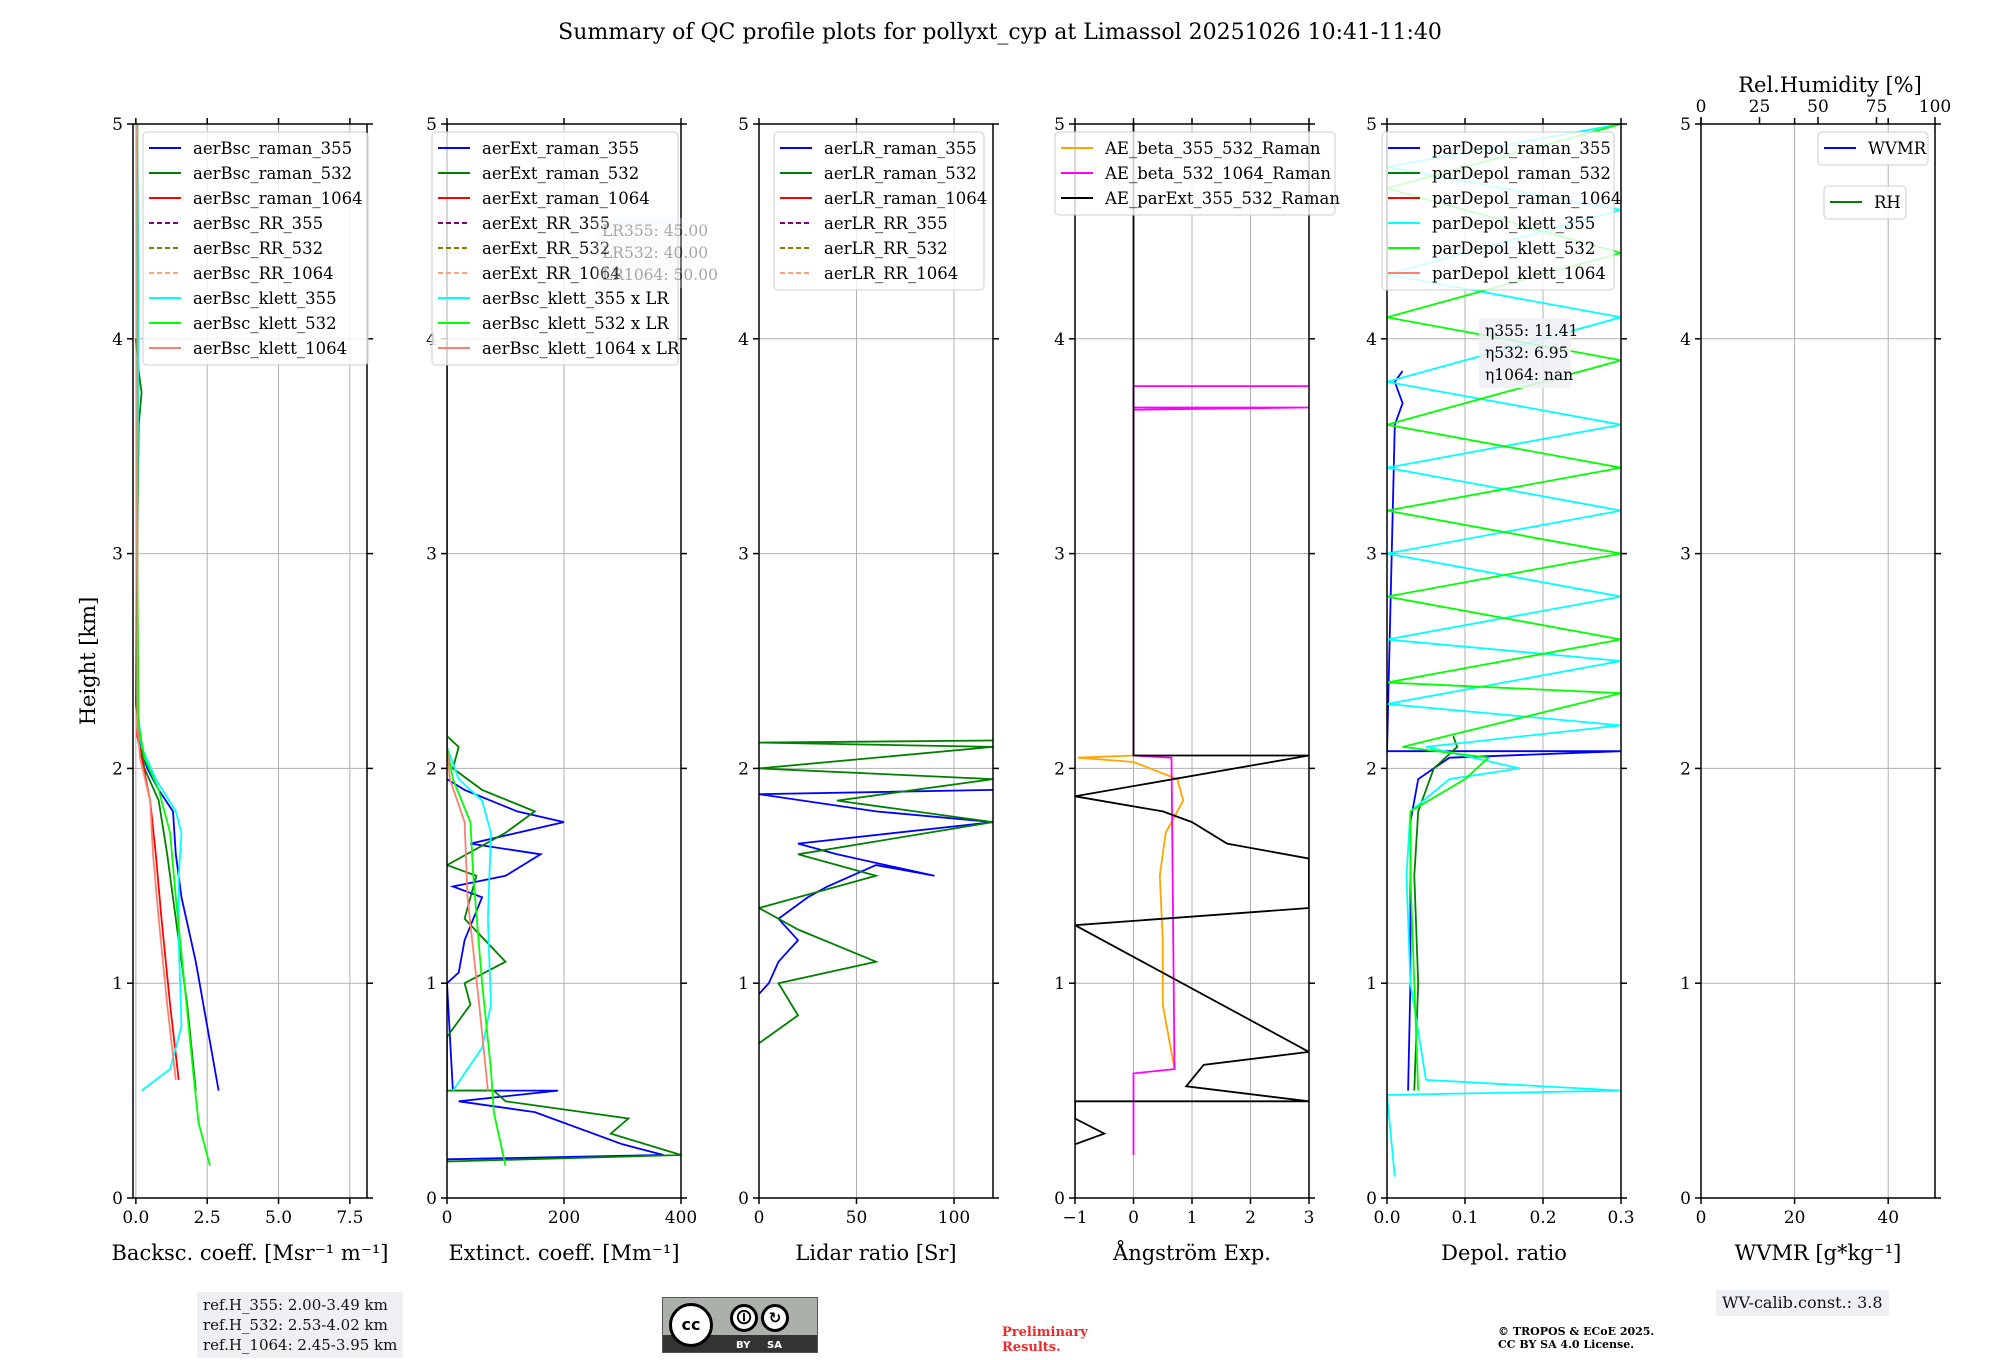  What do you see at coordinates (681, 1218) in the screenshot?
I see `x-tick-label: 400` at bounding box center [681, 1218].